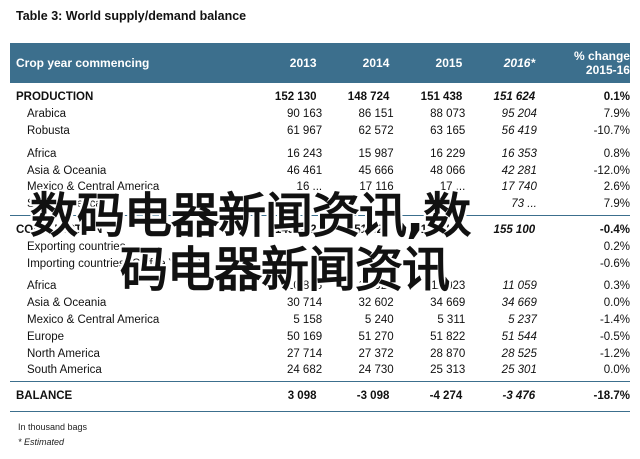  What do you see at coordinates (519, 187) in the screenshot?
I see `cell-value: 17 740` at bounding box center [519, 187].